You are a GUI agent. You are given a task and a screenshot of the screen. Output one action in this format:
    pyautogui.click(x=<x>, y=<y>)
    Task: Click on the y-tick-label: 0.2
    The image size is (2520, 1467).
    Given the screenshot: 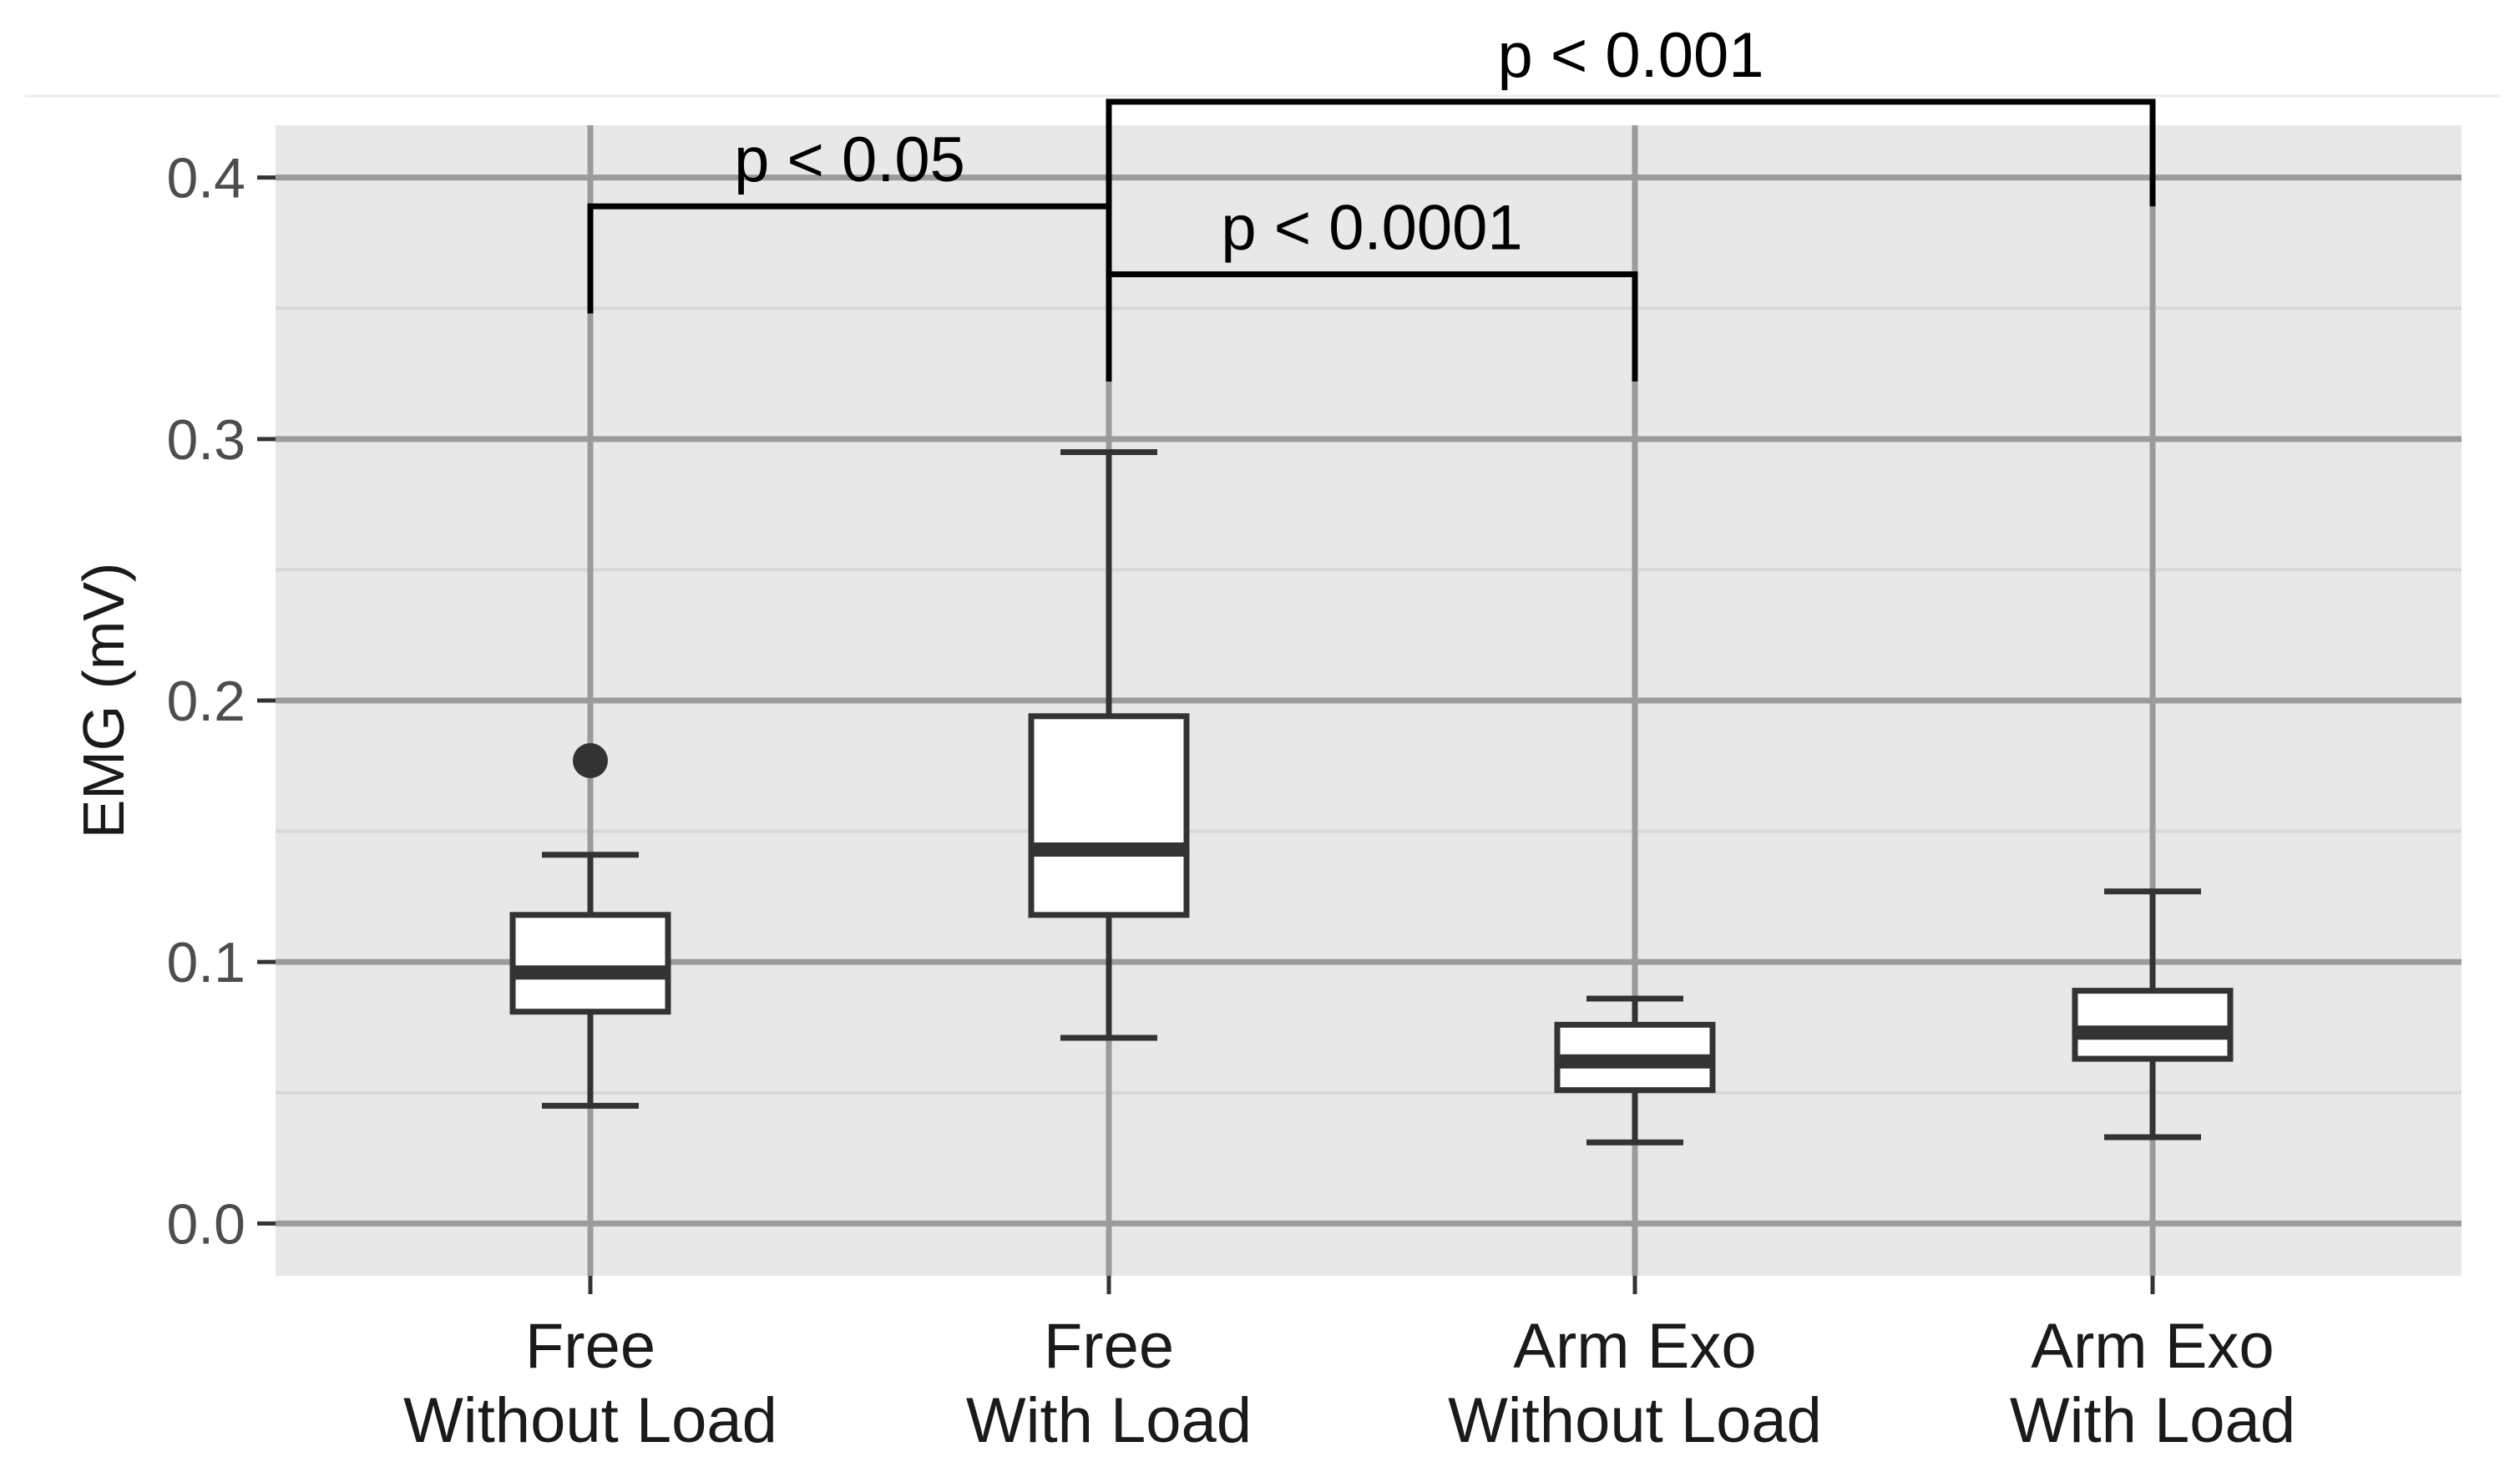 What is the action you would take?
    pyautogui.click(x=205, y=701)
    